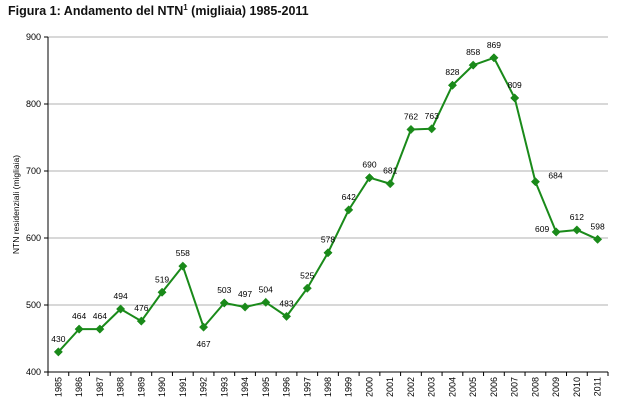  Describe the element at coordinates (390, 387) in the screenshot. I see `x-tick-label: 2001` at that location.